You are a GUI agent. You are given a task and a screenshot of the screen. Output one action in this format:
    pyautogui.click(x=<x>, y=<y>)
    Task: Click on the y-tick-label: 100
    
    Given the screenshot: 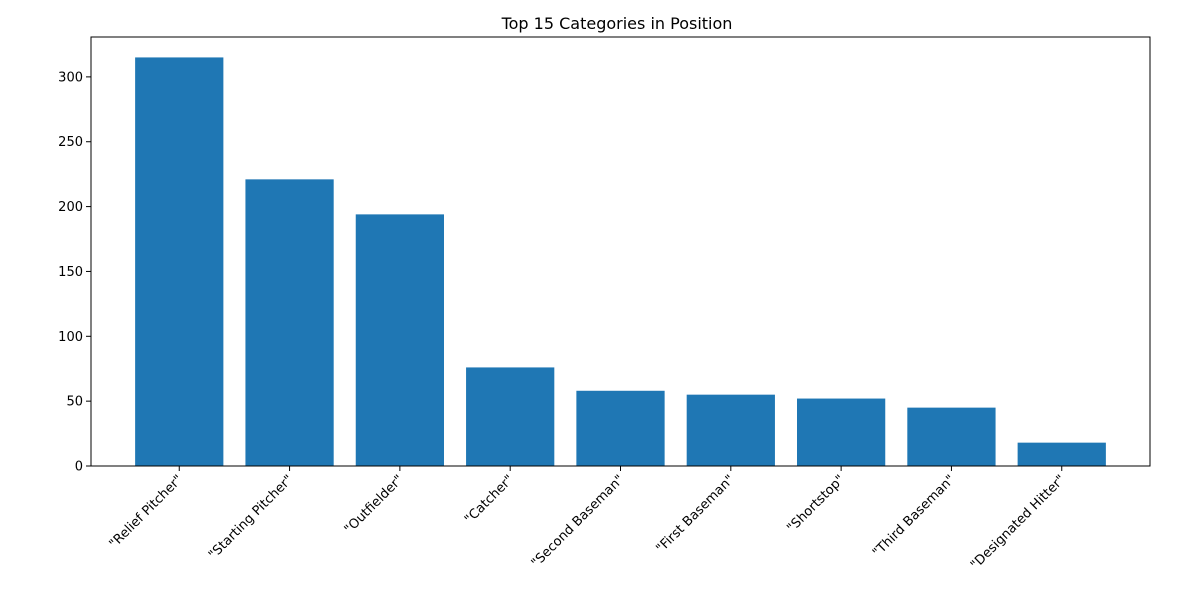 What is the action you would take?
    pyautogui.click(x=70, y=337)
    